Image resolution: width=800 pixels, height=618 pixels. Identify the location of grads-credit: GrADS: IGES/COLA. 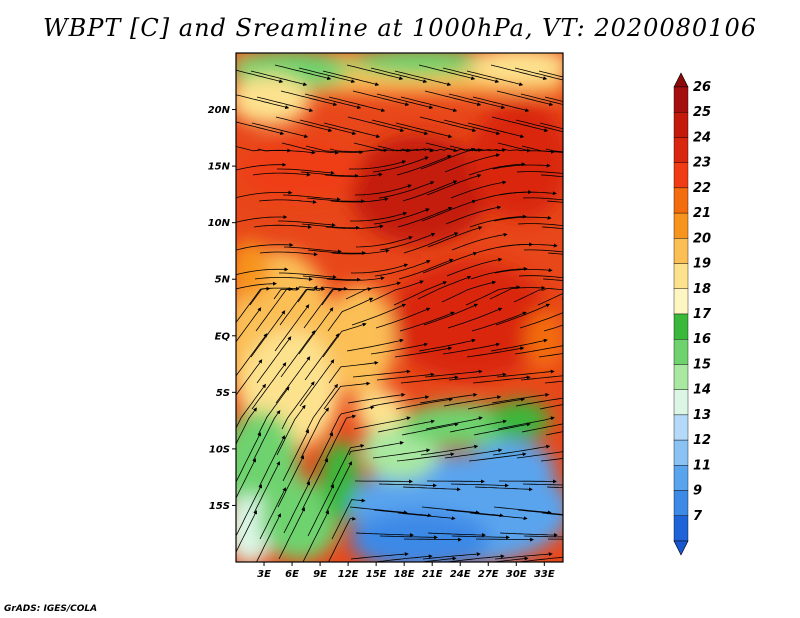
(51, 609).